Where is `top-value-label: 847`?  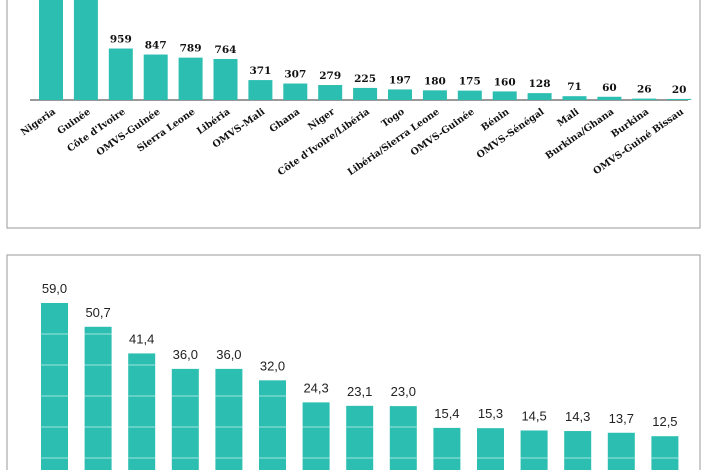
top-value-label: 847 is located at coordinates (156, 46).